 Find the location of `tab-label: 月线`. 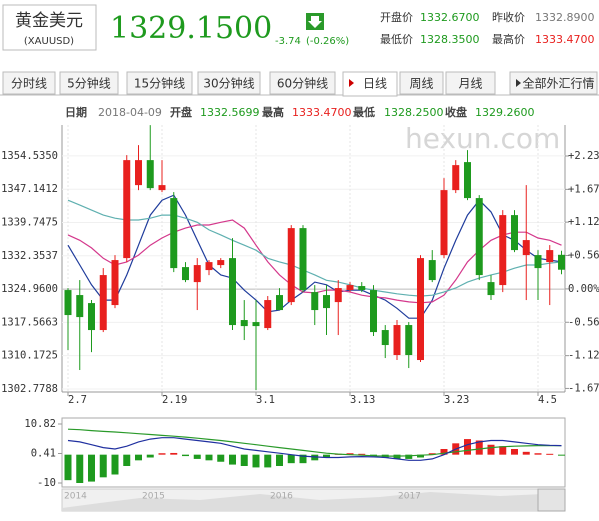

tab-label: 月线 is located at coordinates (470, 84).